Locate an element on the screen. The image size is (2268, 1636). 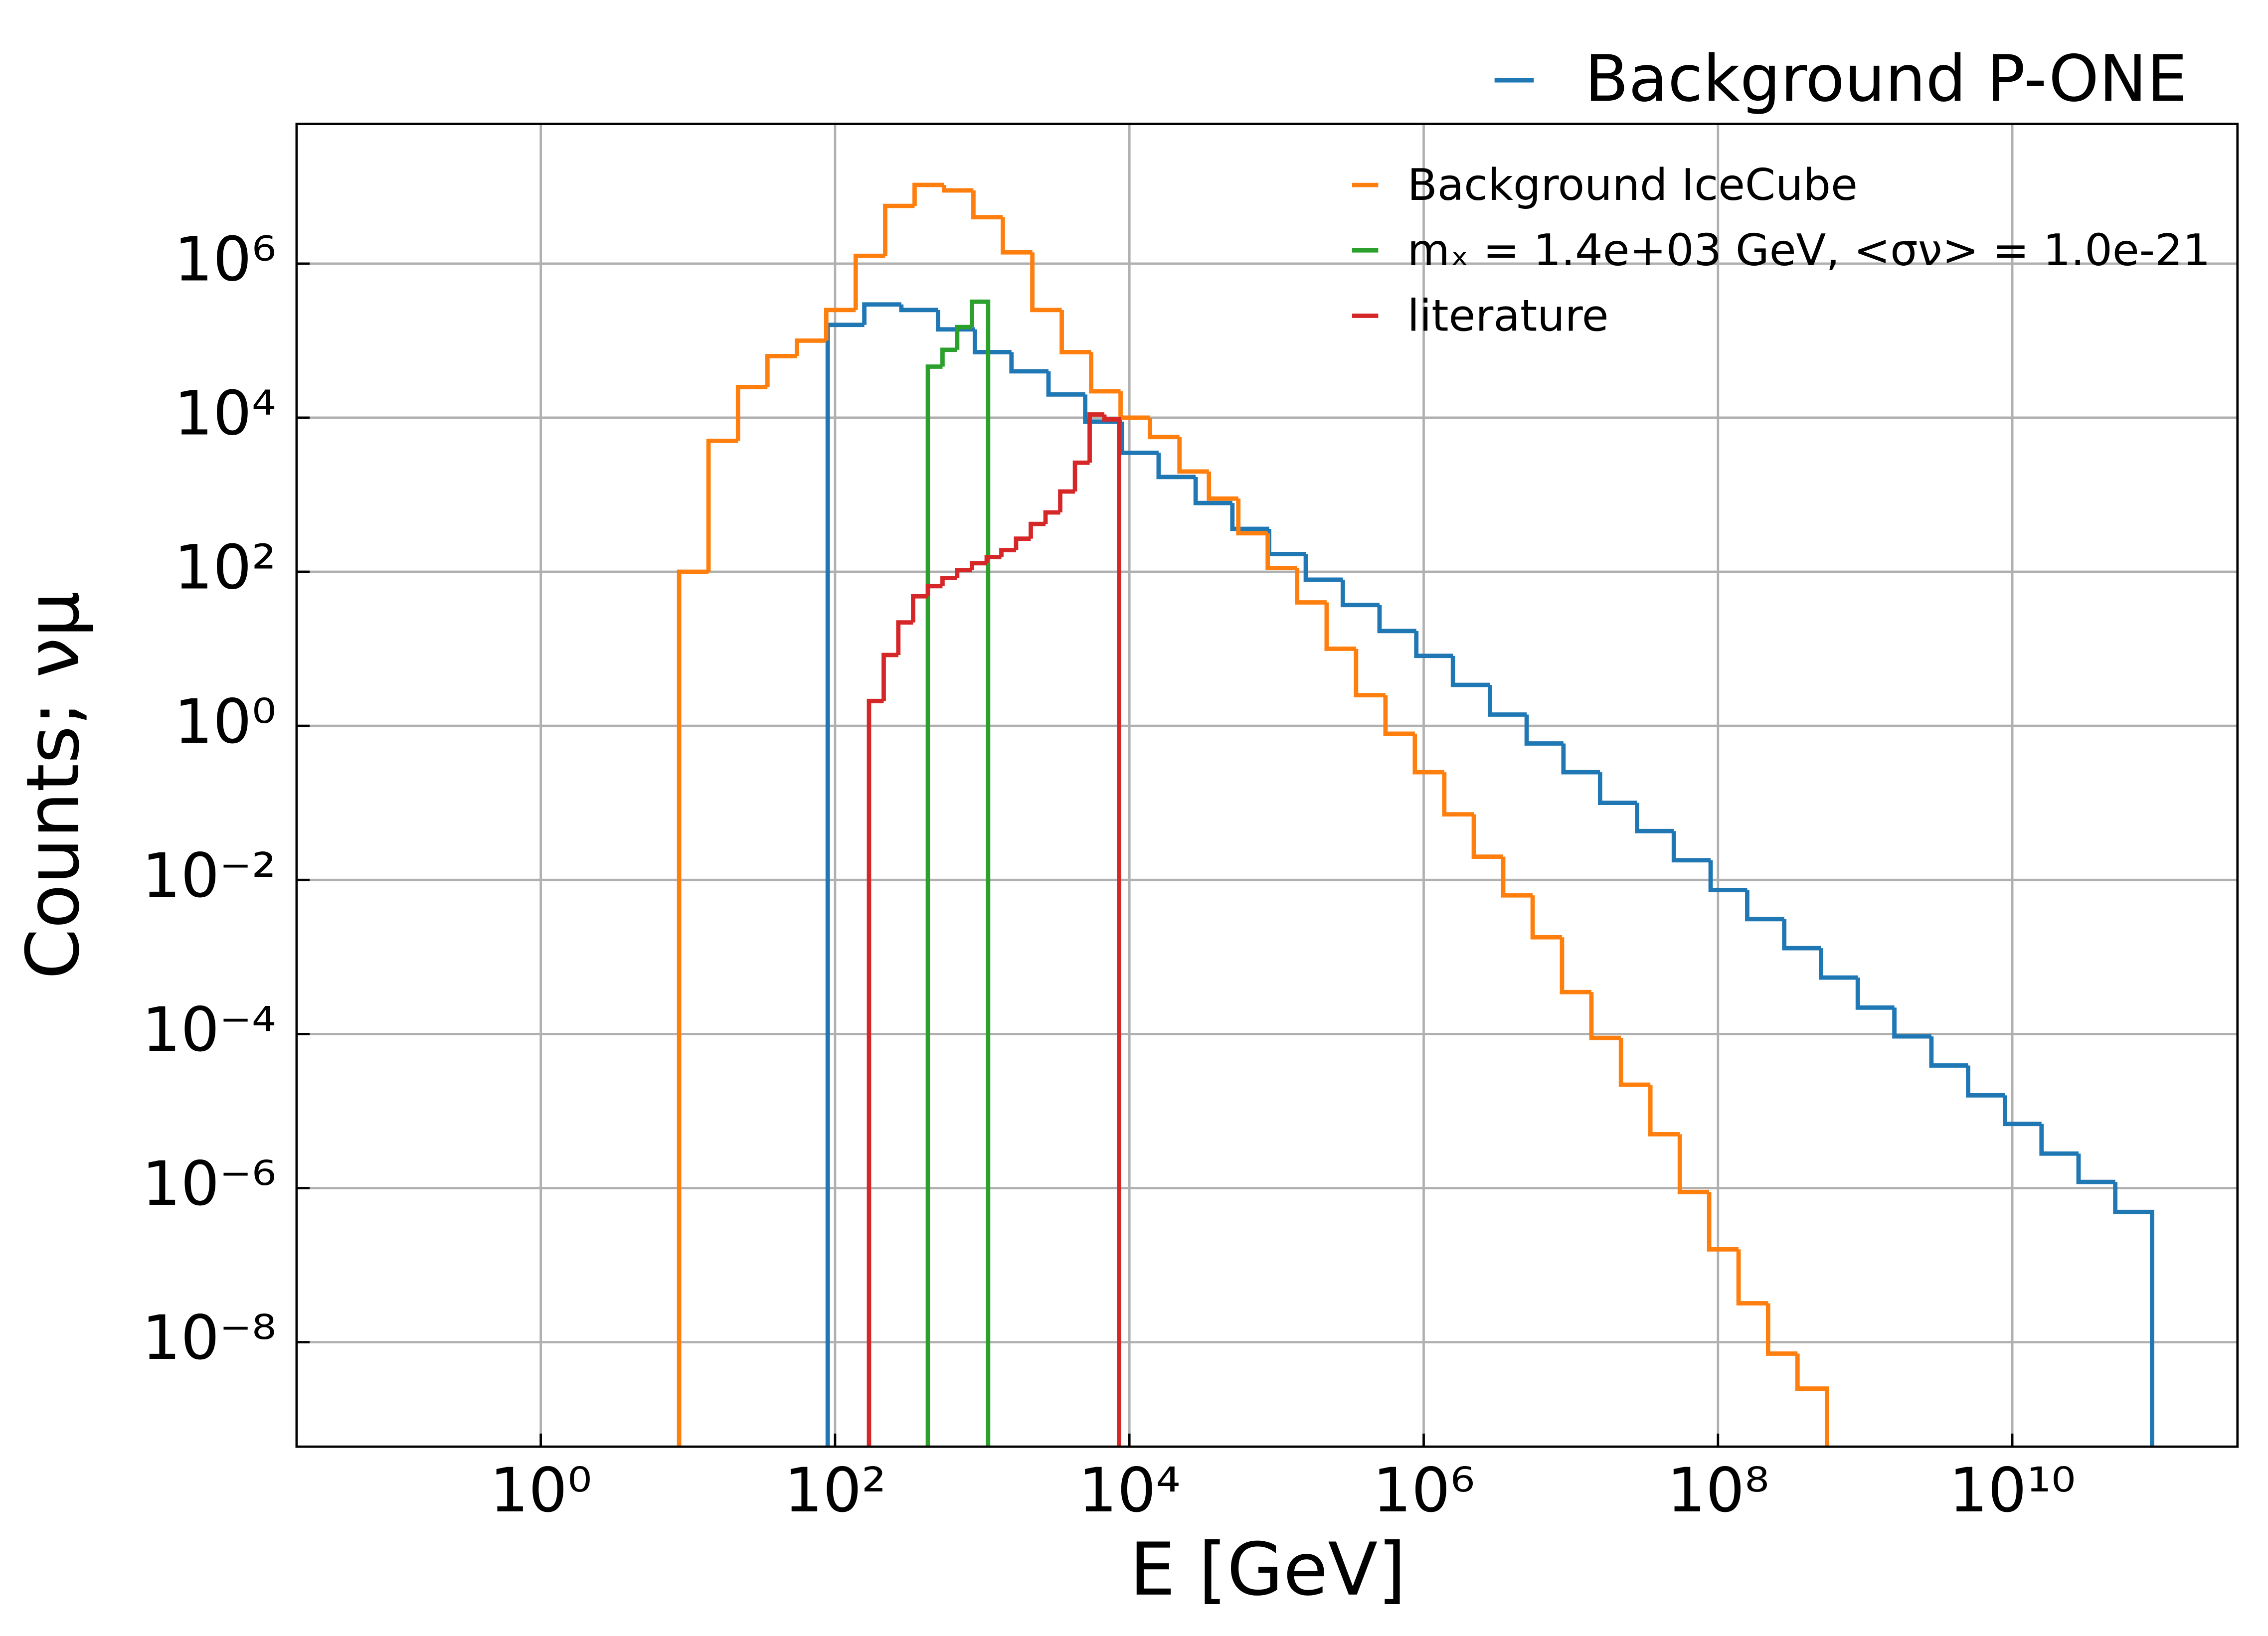
y-tick-label: 10⁰ is located at coordinates (225, 721).